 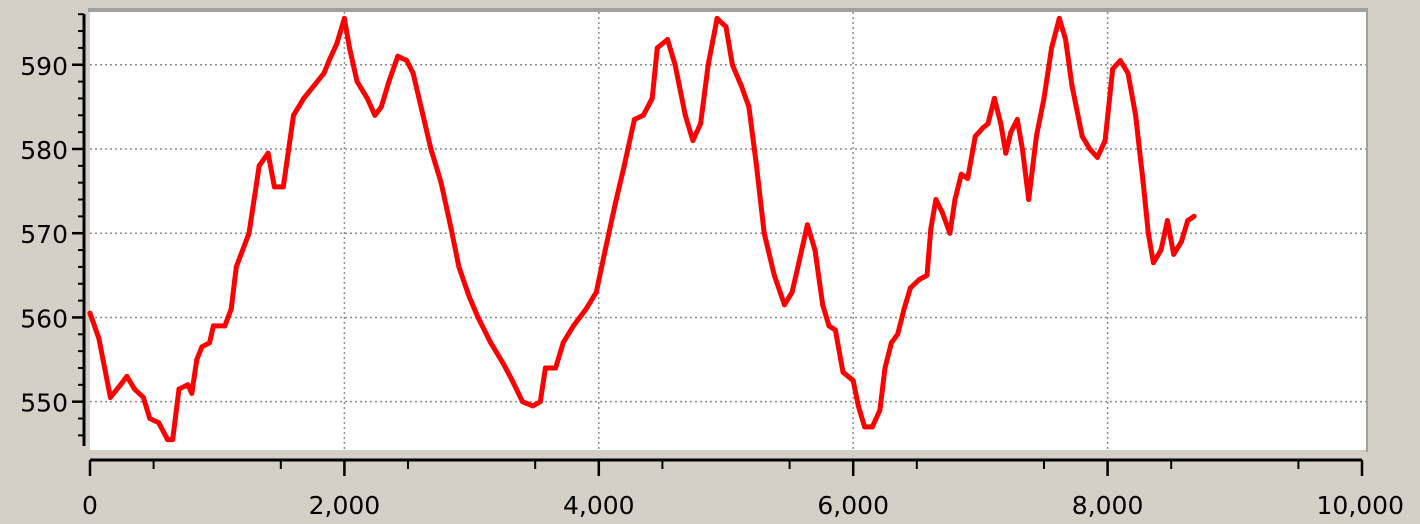 What do you see at coordinates (1108, 505) in the screenshot?
I see `x-tick-label: 8,000` at bounding box center [1108, 505].